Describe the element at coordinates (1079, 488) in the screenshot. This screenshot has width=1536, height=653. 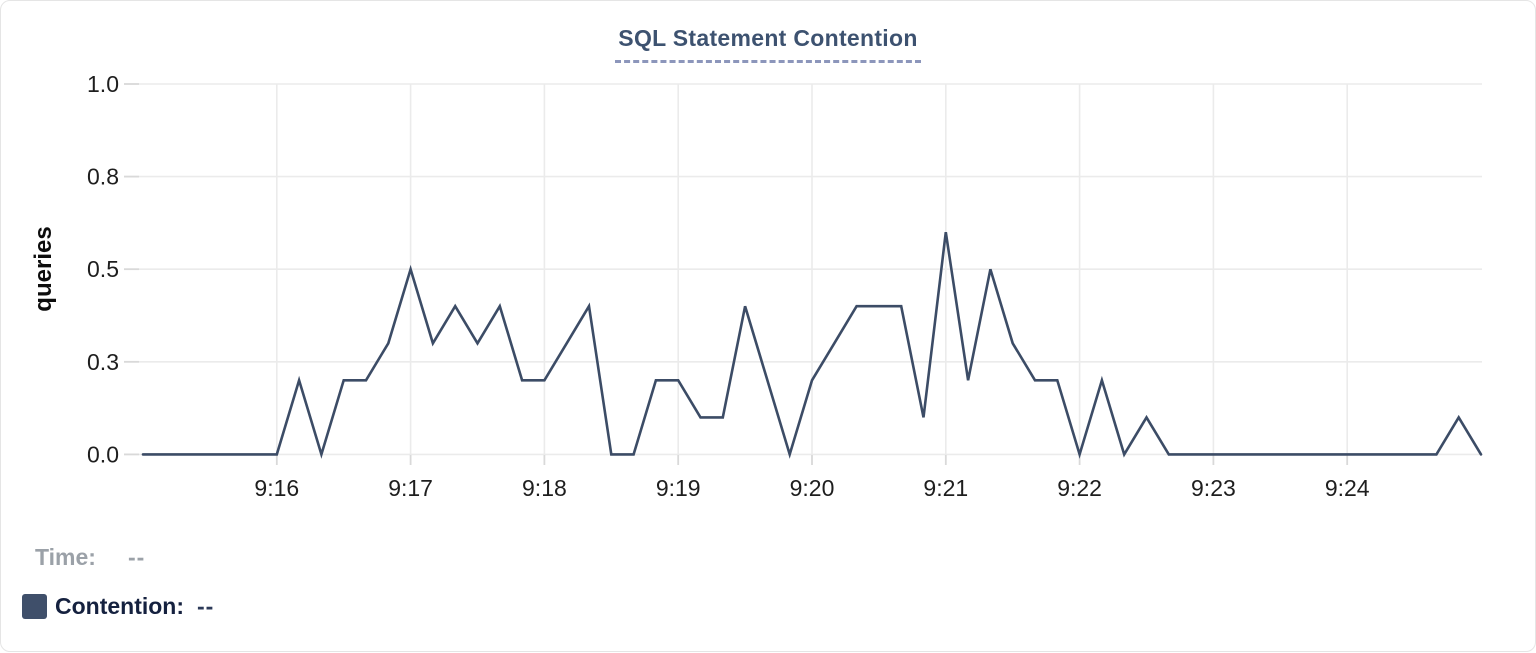
I see `x-tick-label: 9:22` at that location.